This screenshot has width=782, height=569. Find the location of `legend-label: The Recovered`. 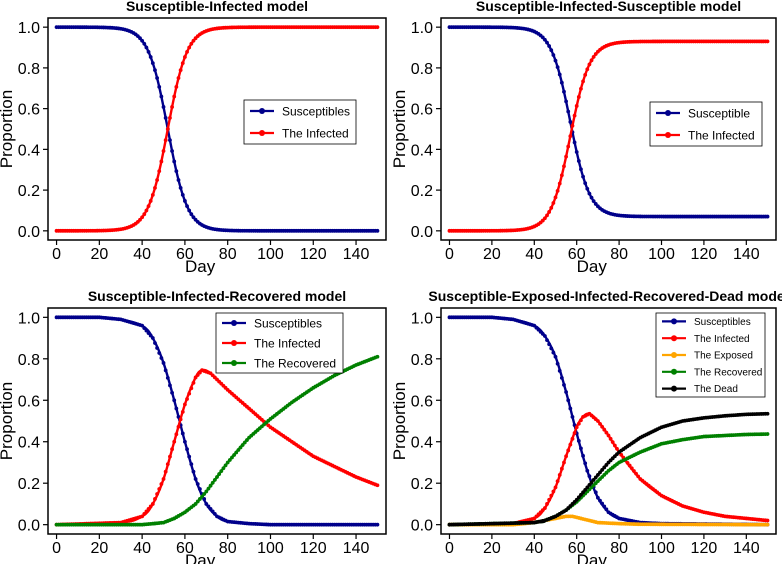

legend-label: The Recovered is located at coordinates (728, 372).